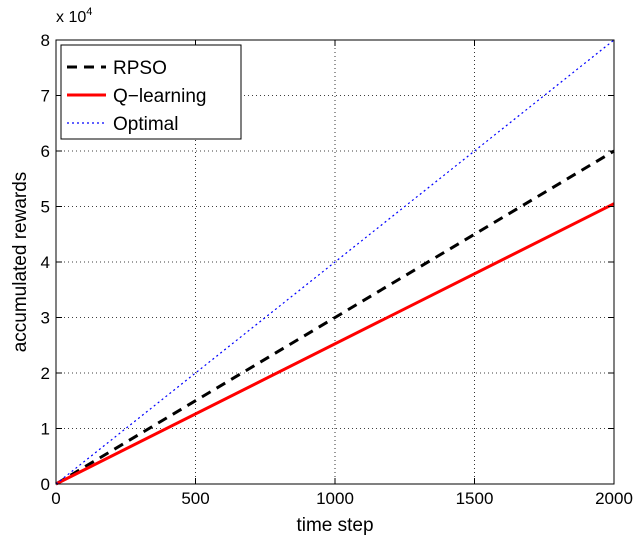  What do you see at coordinates (140, 68) in the screenshot?
I see `legend-label: RPSO` at bounding box center [140, 68].